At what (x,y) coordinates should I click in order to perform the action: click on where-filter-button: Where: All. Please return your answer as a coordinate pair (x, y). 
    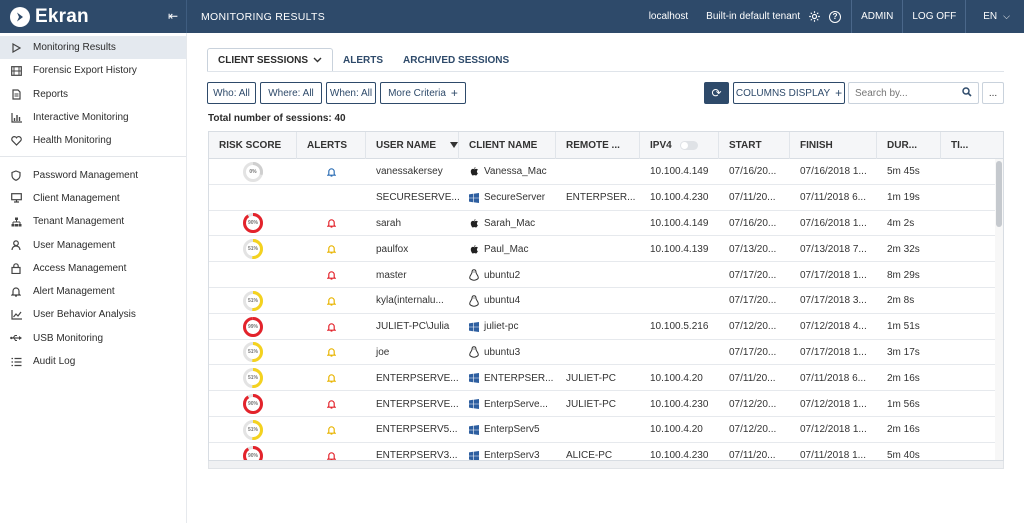
    Looking at the image, I should click on (291, 93).